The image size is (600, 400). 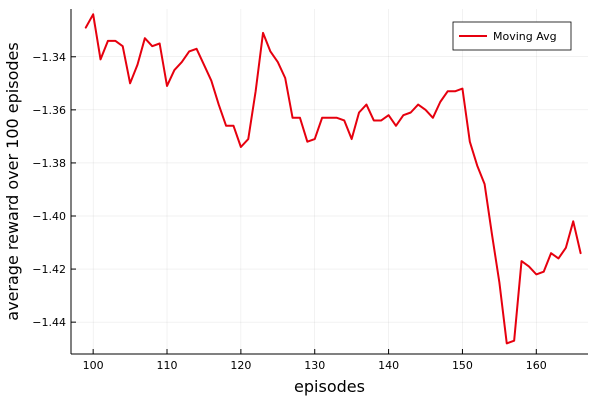 What do you see at coordinates (49, 57) in the screenshot?
I see `y-tick-label: −1.34` at bounding box center [49, 57].